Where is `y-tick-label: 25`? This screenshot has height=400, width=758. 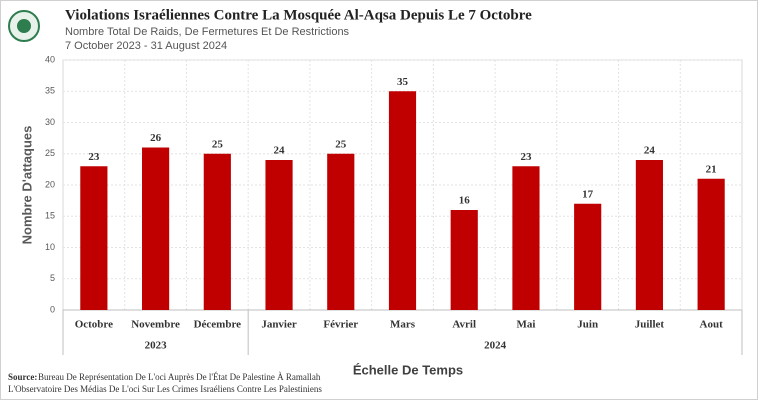
y-tick-label: 25 is located at coordinates (50, 153).